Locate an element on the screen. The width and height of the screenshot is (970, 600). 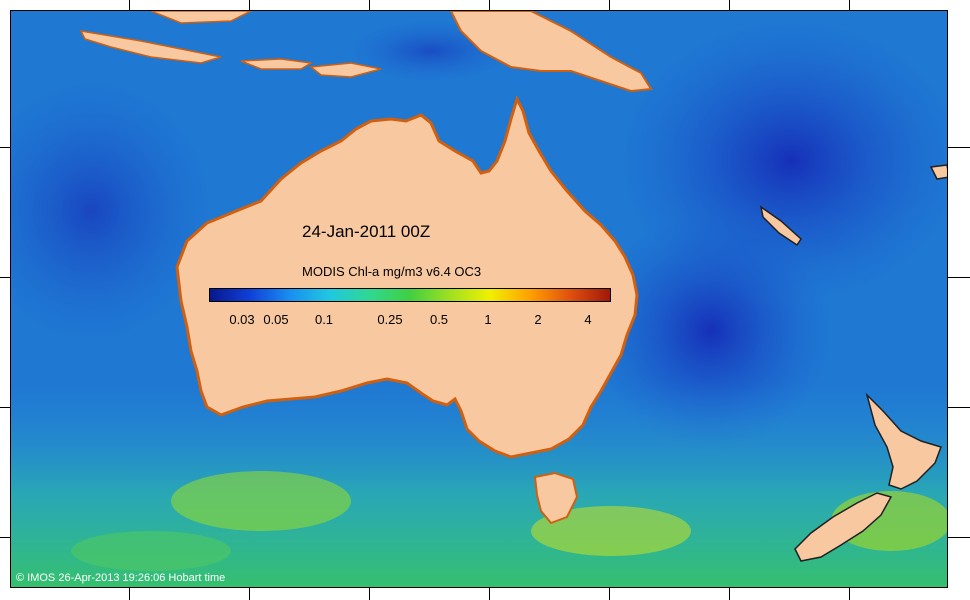
tasmania-landmass is located at coordinates (556, 498).